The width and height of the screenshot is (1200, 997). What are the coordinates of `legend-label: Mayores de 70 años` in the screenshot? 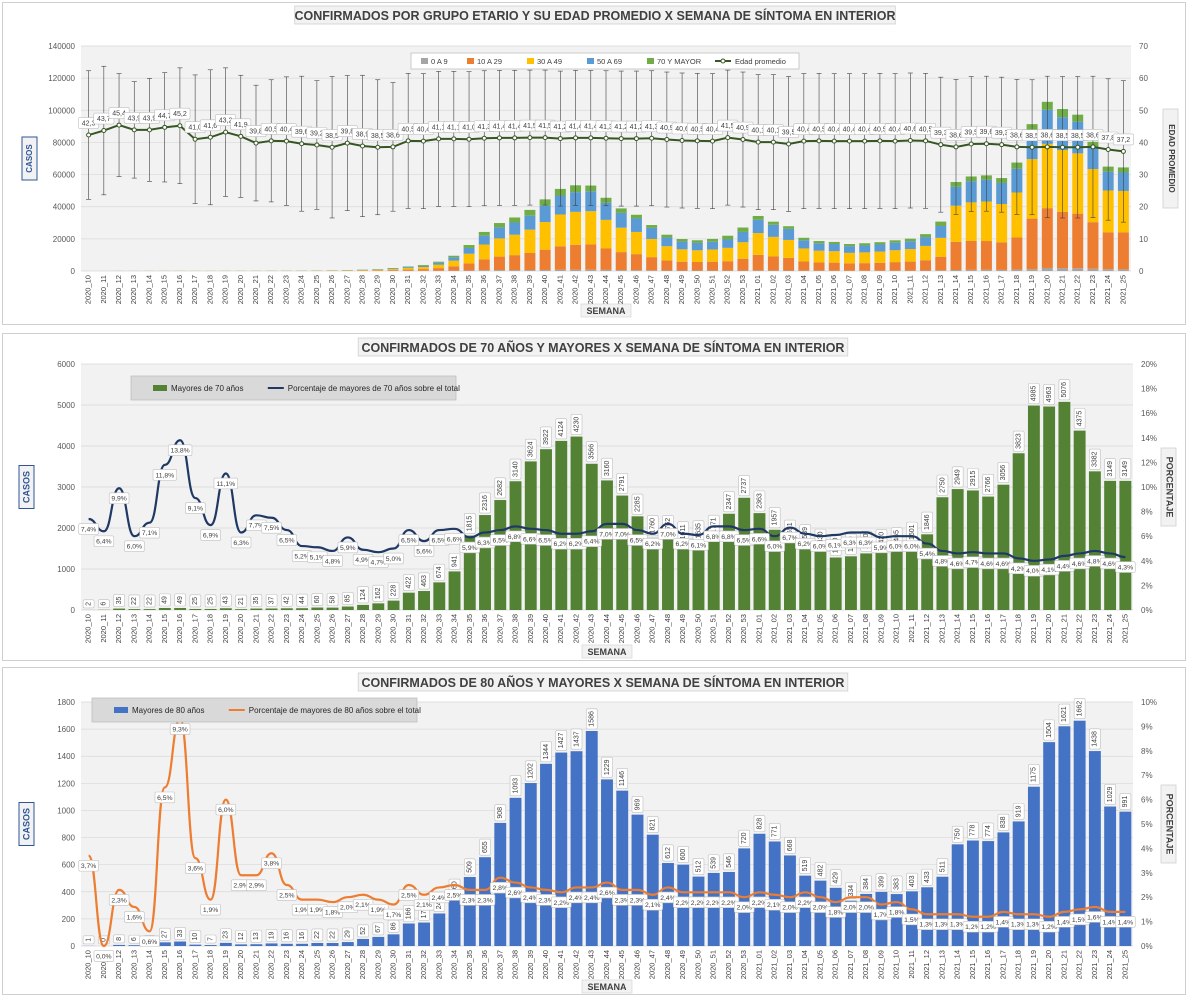 It's located at (207, 388).